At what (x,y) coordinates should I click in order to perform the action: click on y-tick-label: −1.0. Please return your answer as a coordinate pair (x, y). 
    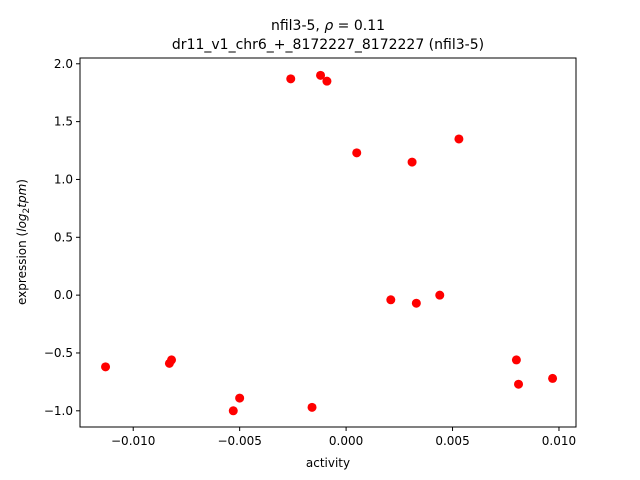
    Looking at the image, I should click on (58, 411).